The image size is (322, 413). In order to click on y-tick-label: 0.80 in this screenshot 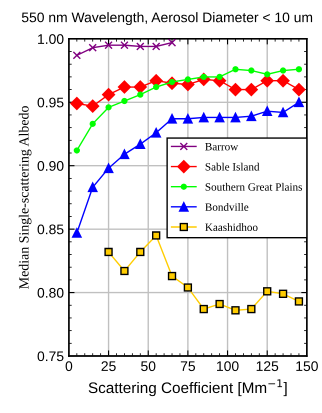, I will do `click(51, 293)`.